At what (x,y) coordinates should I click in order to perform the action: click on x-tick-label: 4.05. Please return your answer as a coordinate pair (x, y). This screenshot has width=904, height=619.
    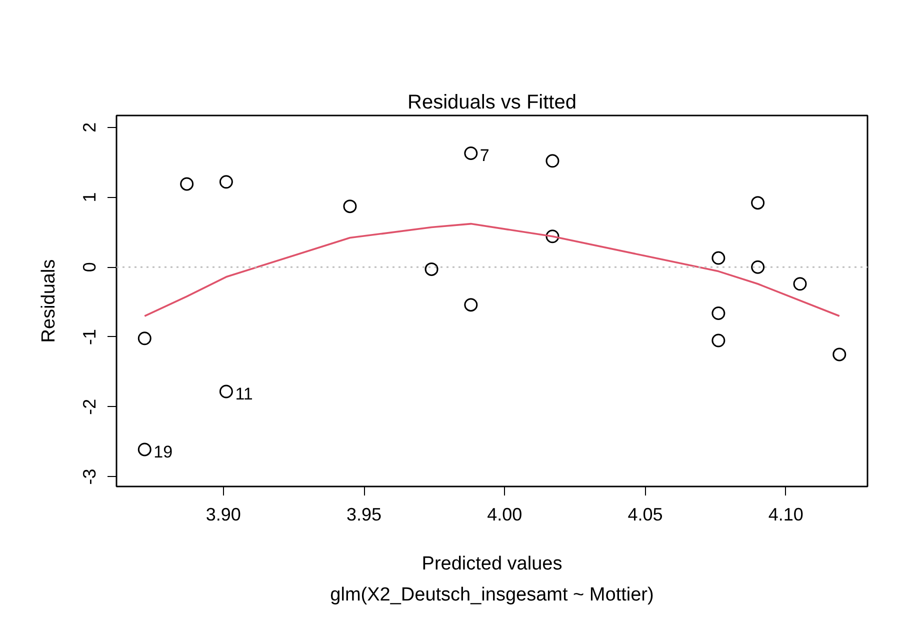
    Looking at the image, I should click on (645, 514).